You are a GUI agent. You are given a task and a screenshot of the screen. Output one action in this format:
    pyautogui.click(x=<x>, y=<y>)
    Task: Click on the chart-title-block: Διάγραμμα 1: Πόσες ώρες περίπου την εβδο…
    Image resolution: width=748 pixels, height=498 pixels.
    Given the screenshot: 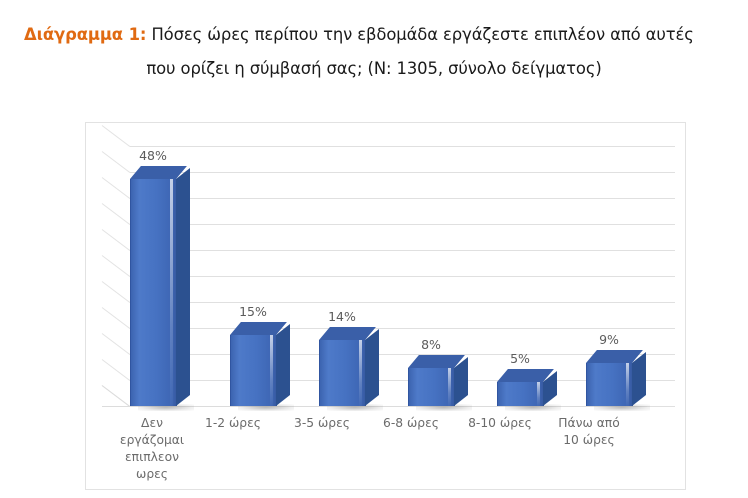 What is the action you would take?
    pyautogui.click(x=374, y=52)
    